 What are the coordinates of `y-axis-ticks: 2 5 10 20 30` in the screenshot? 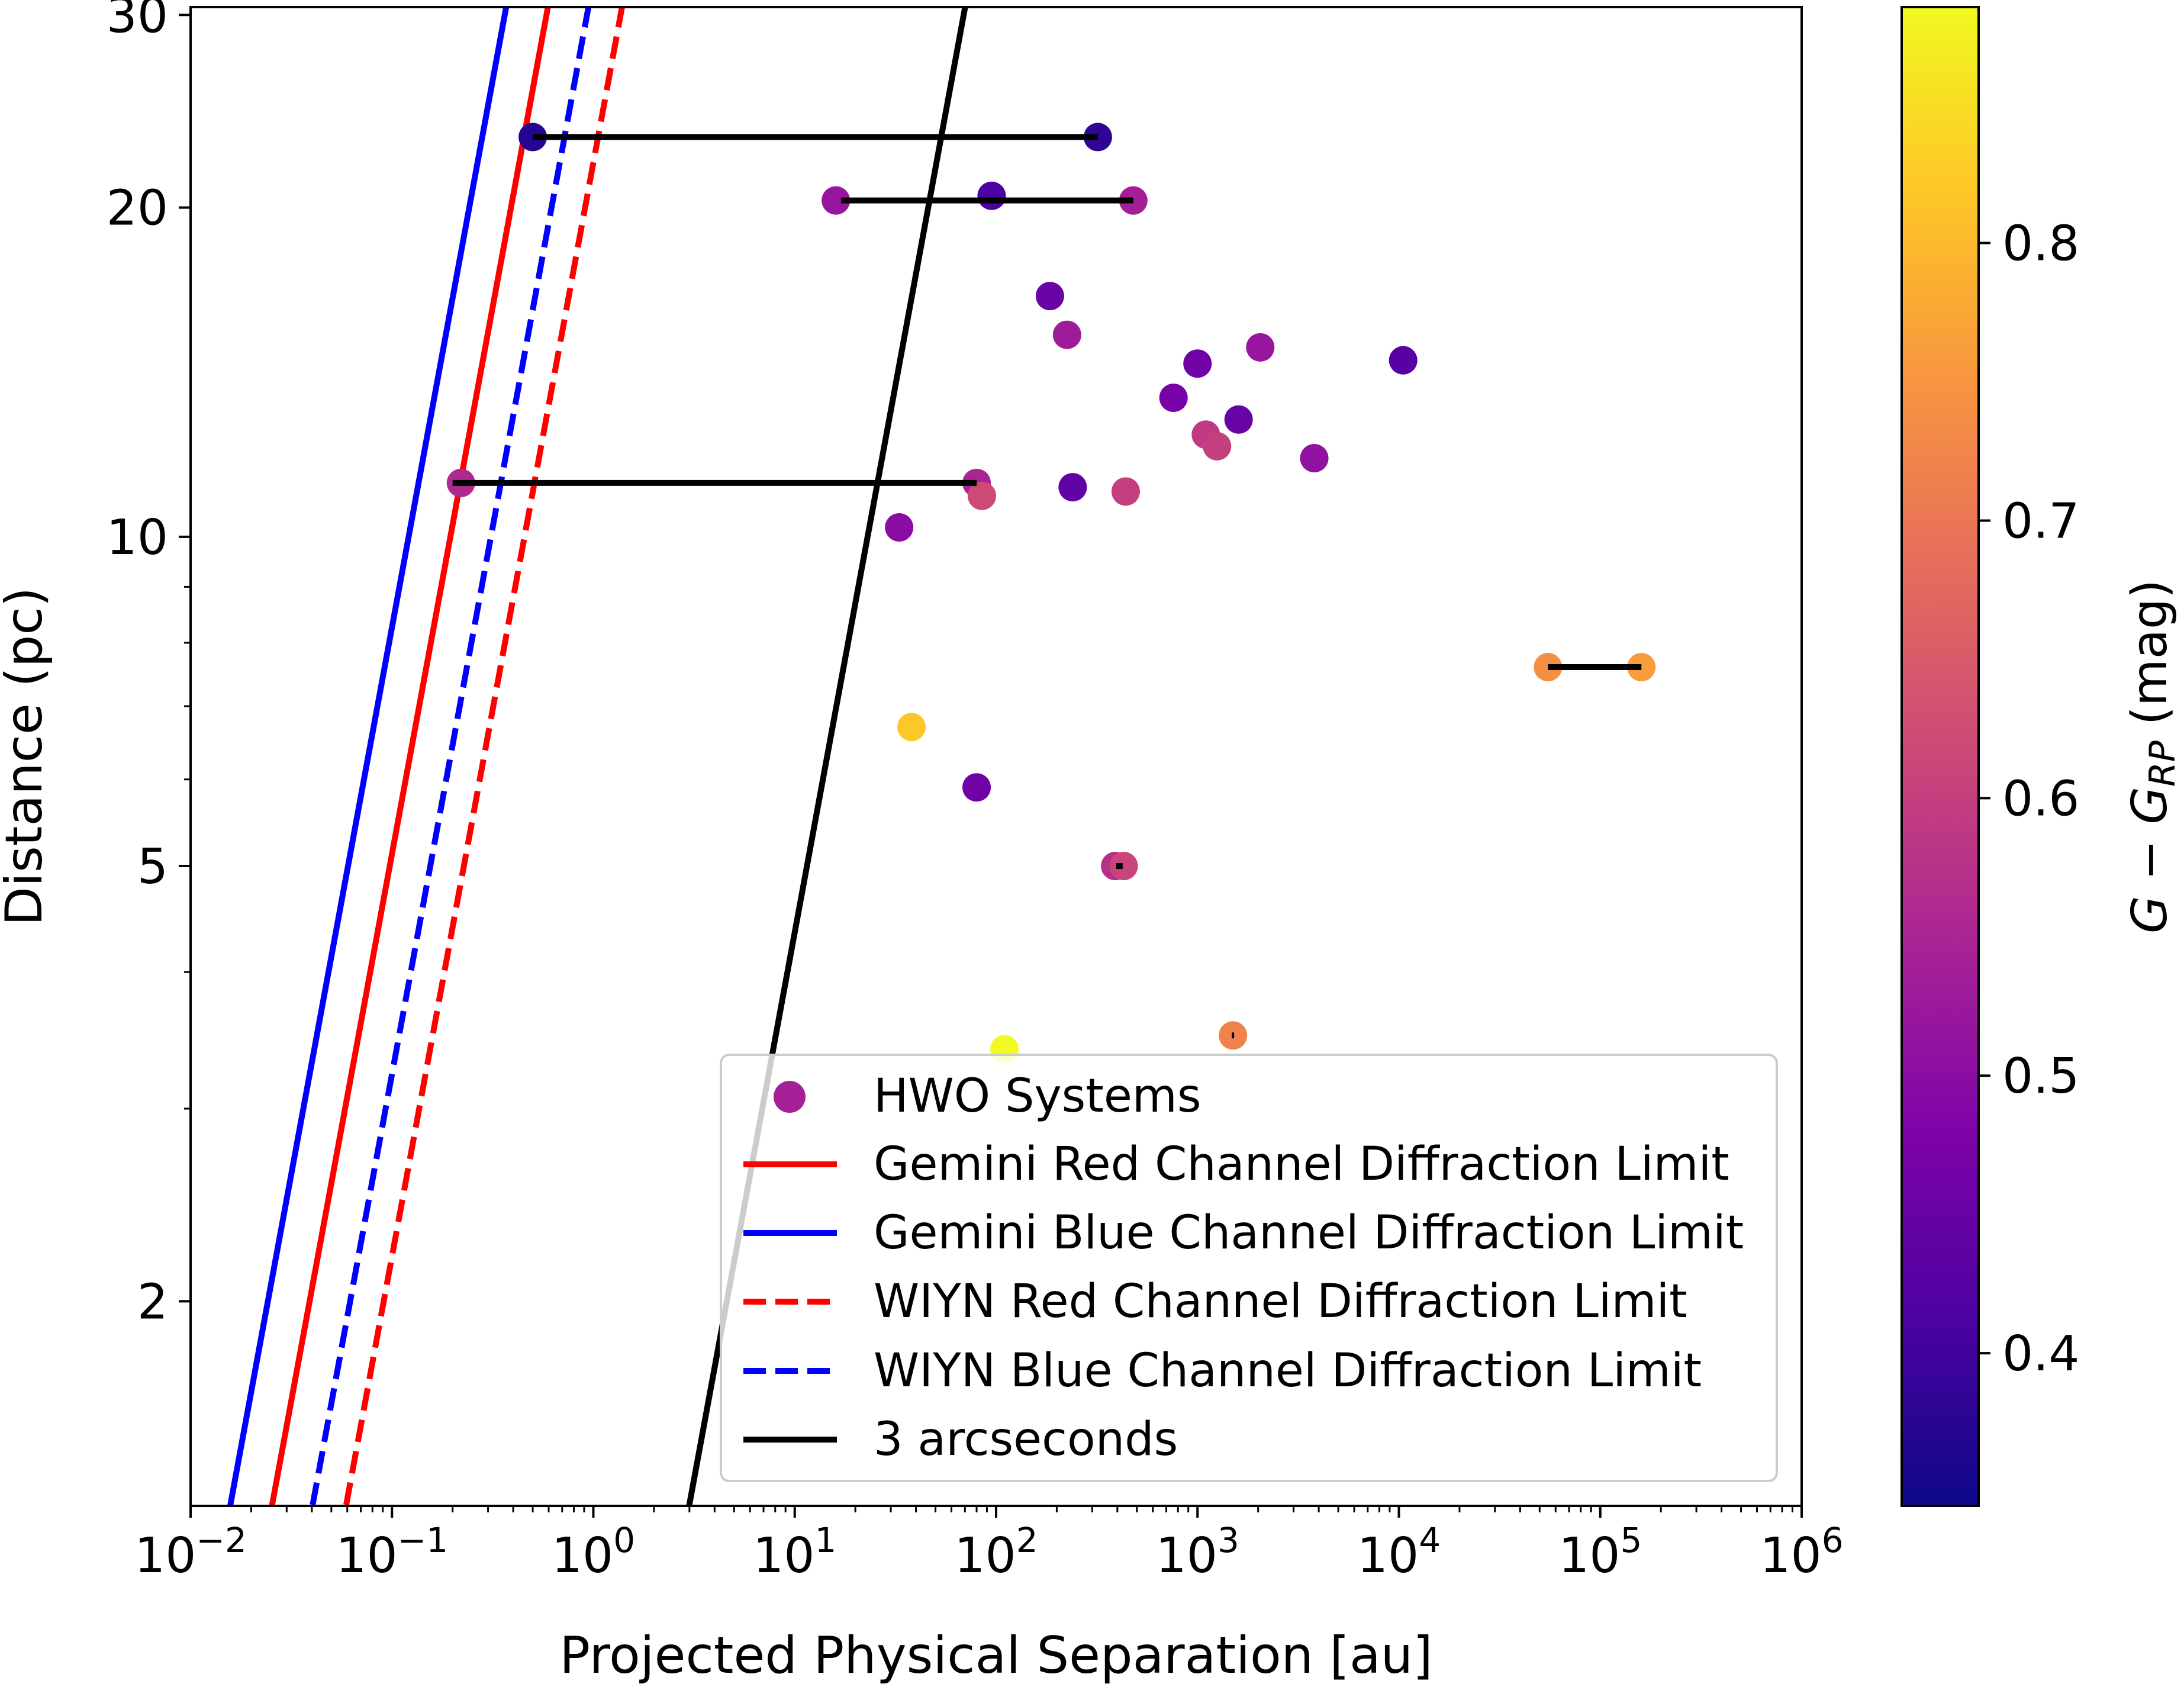 It's located at (149, 665).